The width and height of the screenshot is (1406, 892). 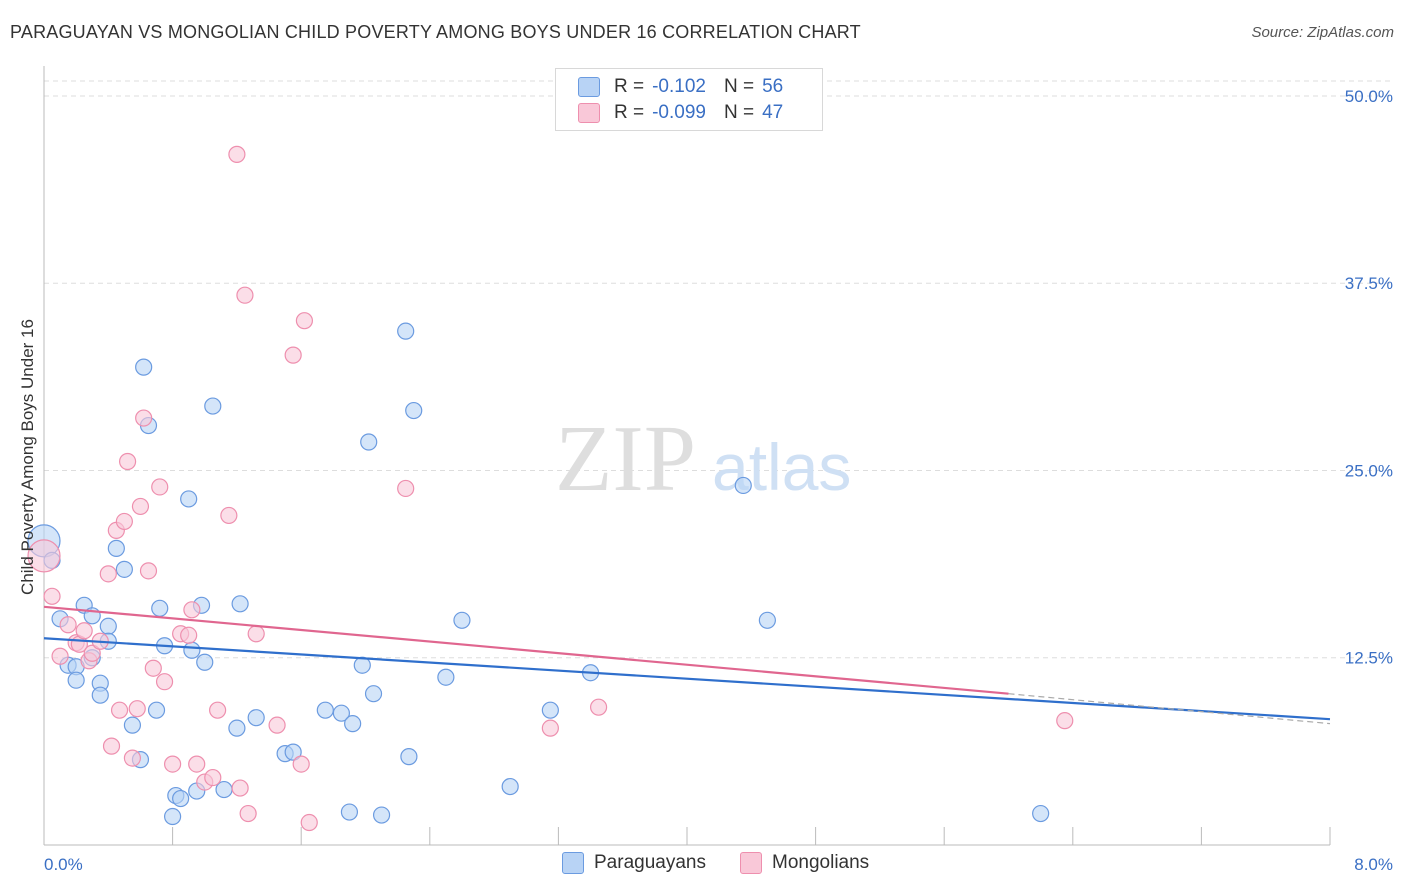 What do you see at coordinates (27, 457) in the screenshot?
I see `y-axis-label: Child Poverty Among Boys Under 16` at bounding box center [27, 457].